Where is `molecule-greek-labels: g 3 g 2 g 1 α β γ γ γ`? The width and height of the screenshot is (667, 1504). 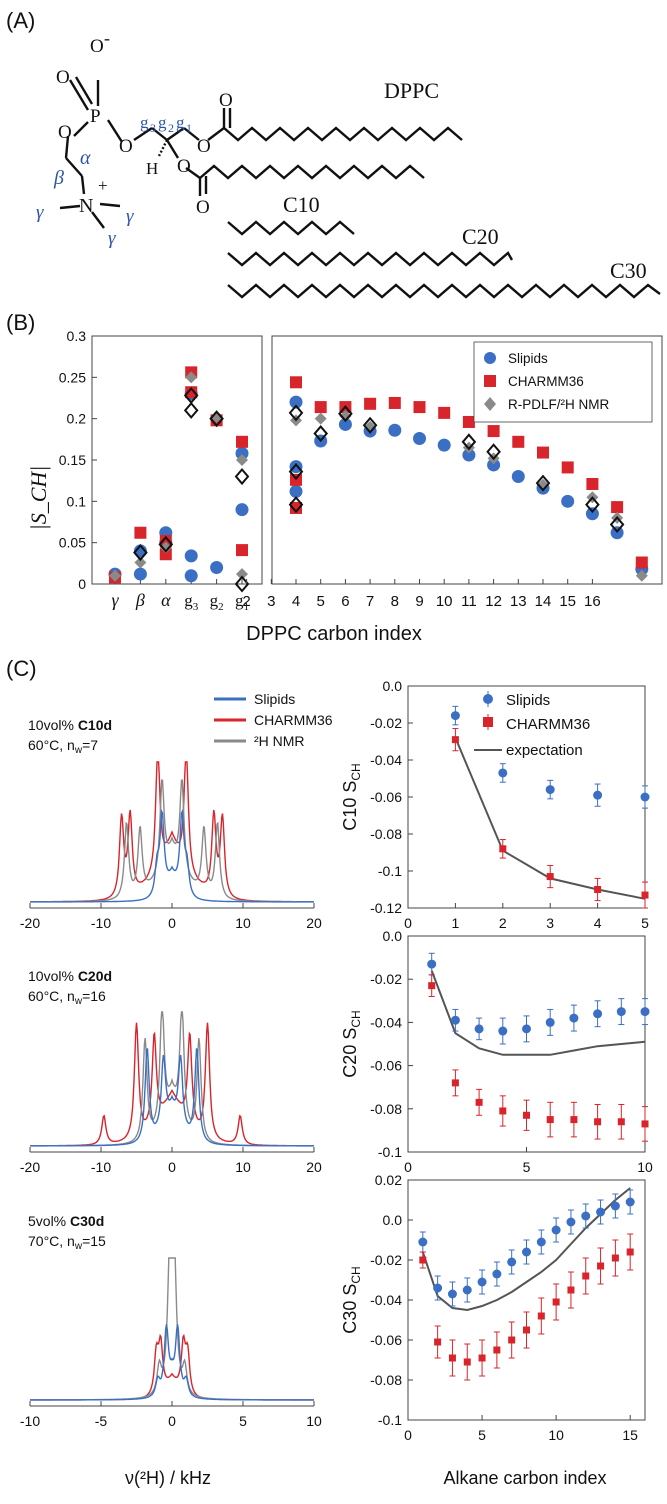
molecule-greek-labels: g 3 g 2 g 1 α β γ γ γ is located at coordinates (114, 181).